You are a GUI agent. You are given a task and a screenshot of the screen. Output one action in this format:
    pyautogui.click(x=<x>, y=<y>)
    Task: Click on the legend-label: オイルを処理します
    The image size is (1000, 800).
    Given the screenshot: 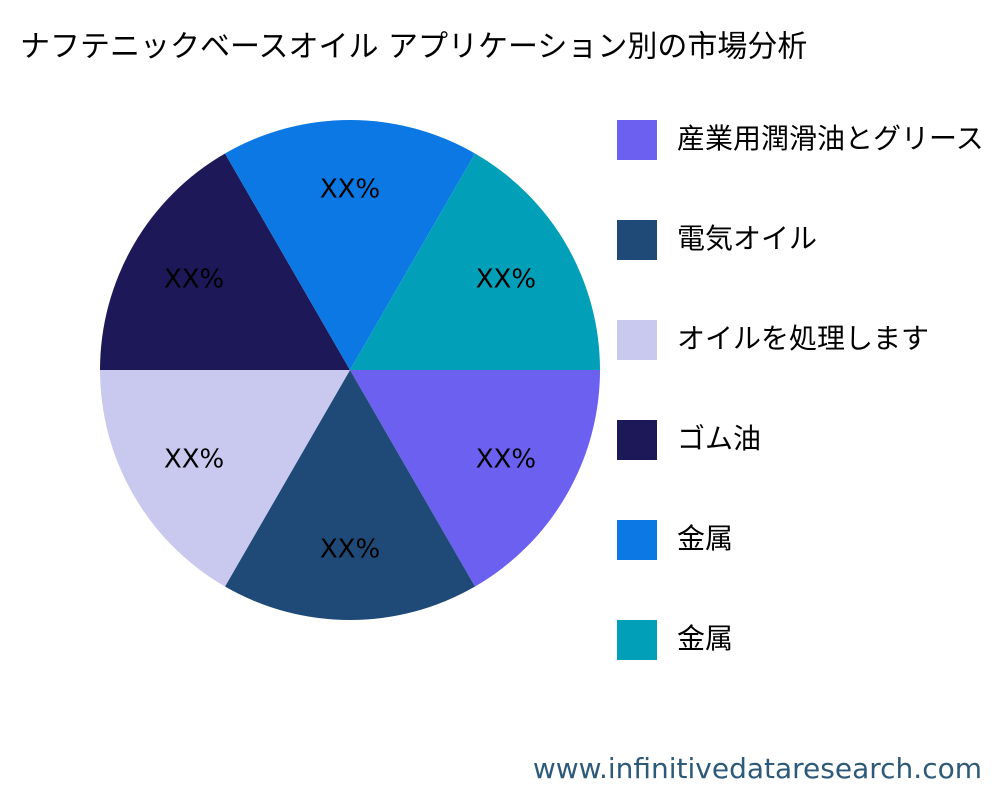 What is the action you would take?
    pyautogui.click(x=803, y=338)
    